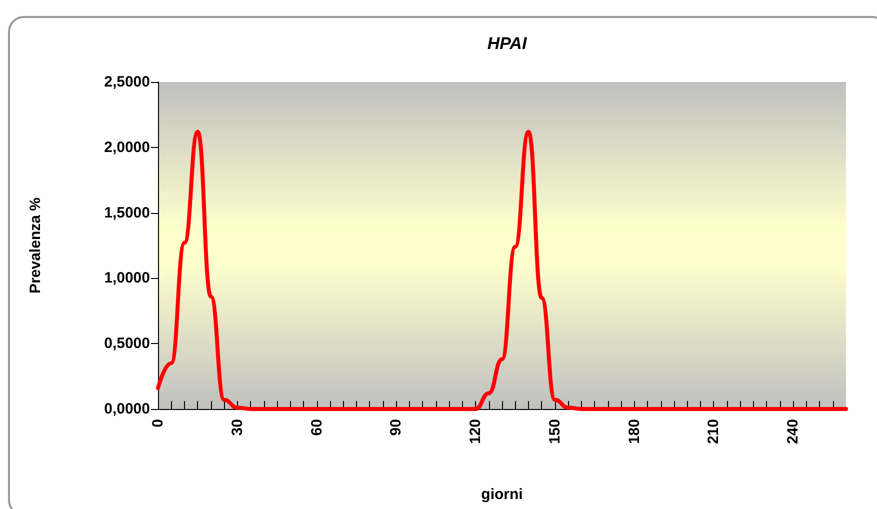  What do you see at coordinates (475, 431) in the screenshot?
I see `x-tick-label: 120` at bounding box center [475, 431].